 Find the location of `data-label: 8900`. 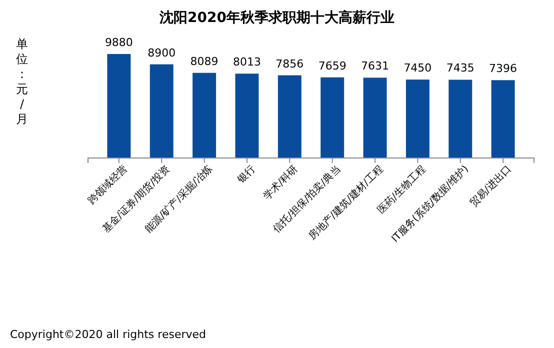

data-label: 8900 is located at coordinates (162, 53).